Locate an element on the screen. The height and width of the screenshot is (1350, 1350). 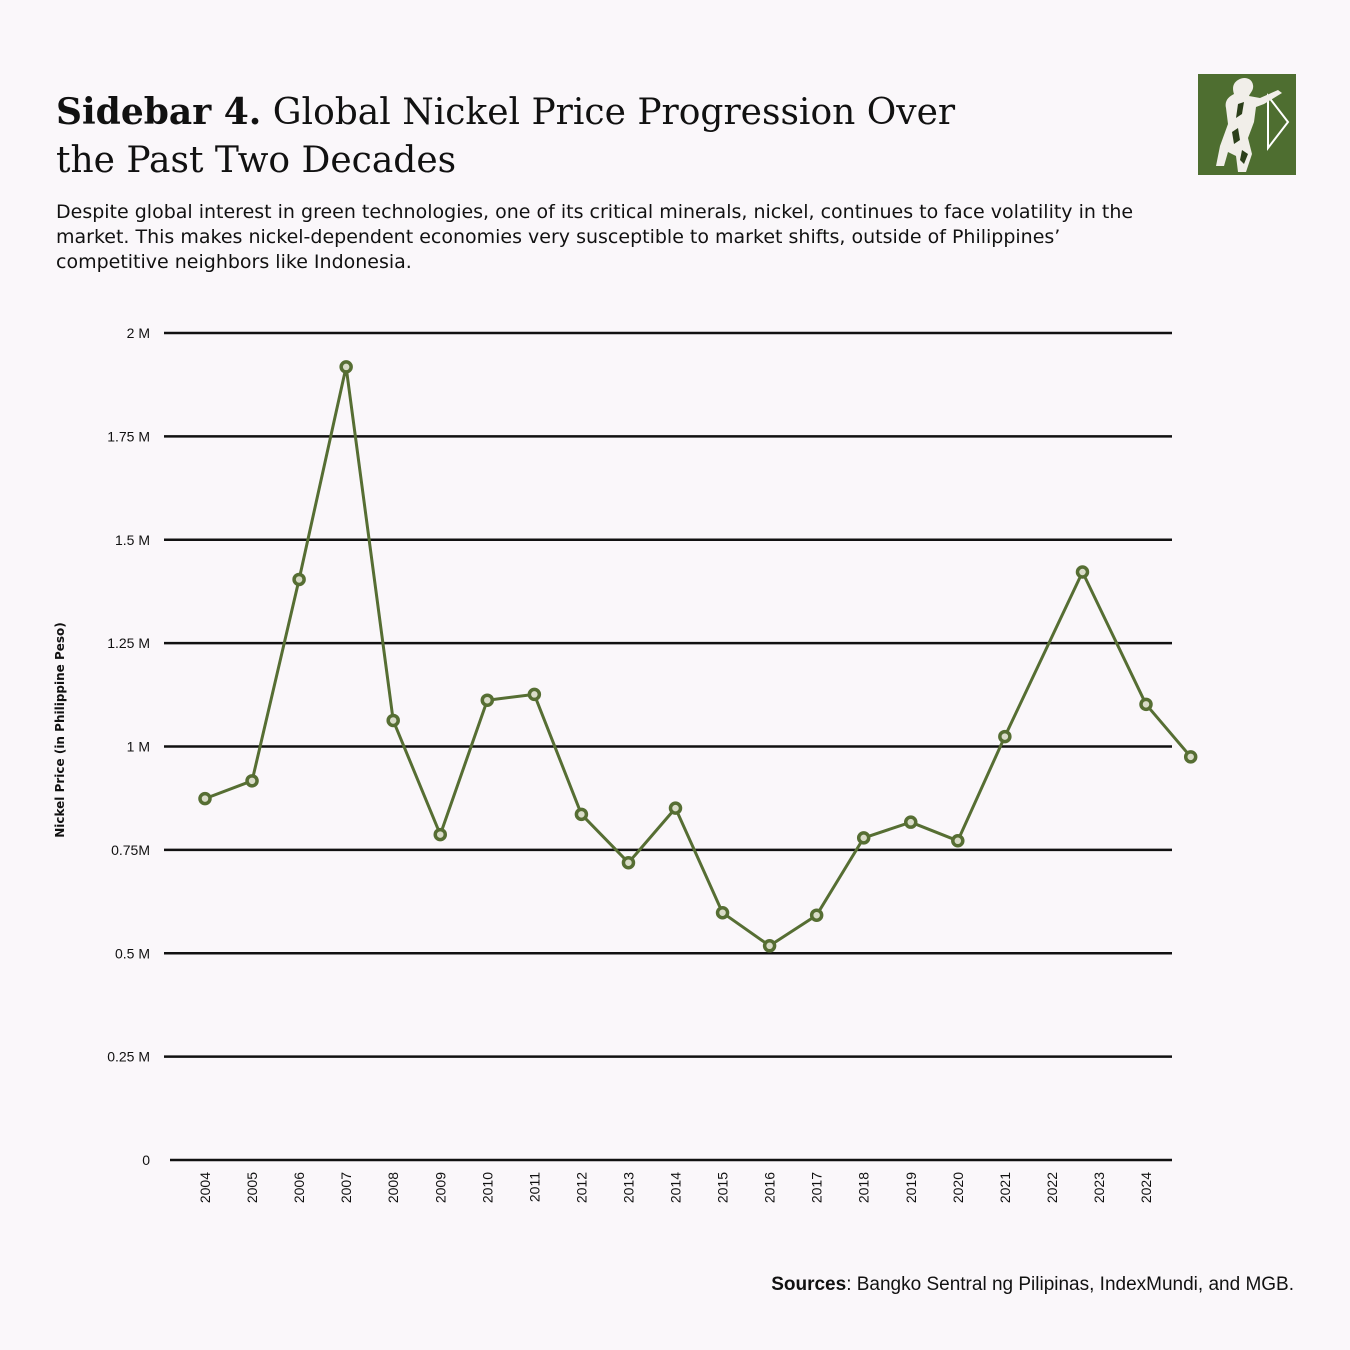
y-tick-label: 0.25 M is located at coordinates (128, 1057).